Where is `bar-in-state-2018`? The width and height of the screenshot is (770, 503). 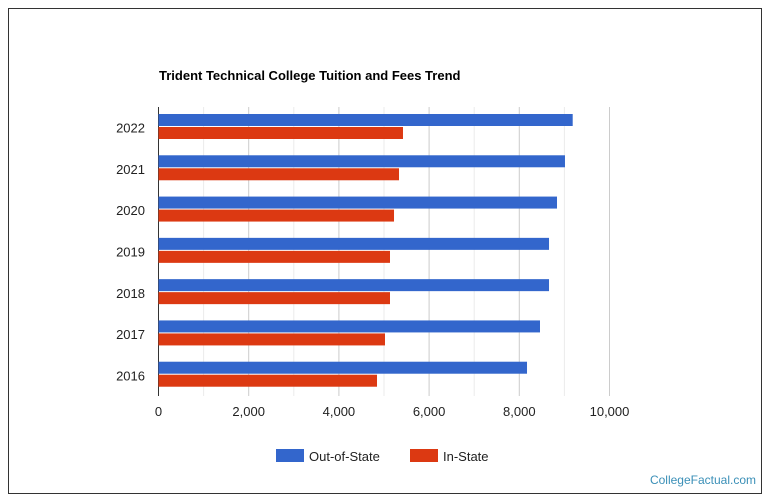
bar-in-state-2018 is located at coordinates (274, 298).